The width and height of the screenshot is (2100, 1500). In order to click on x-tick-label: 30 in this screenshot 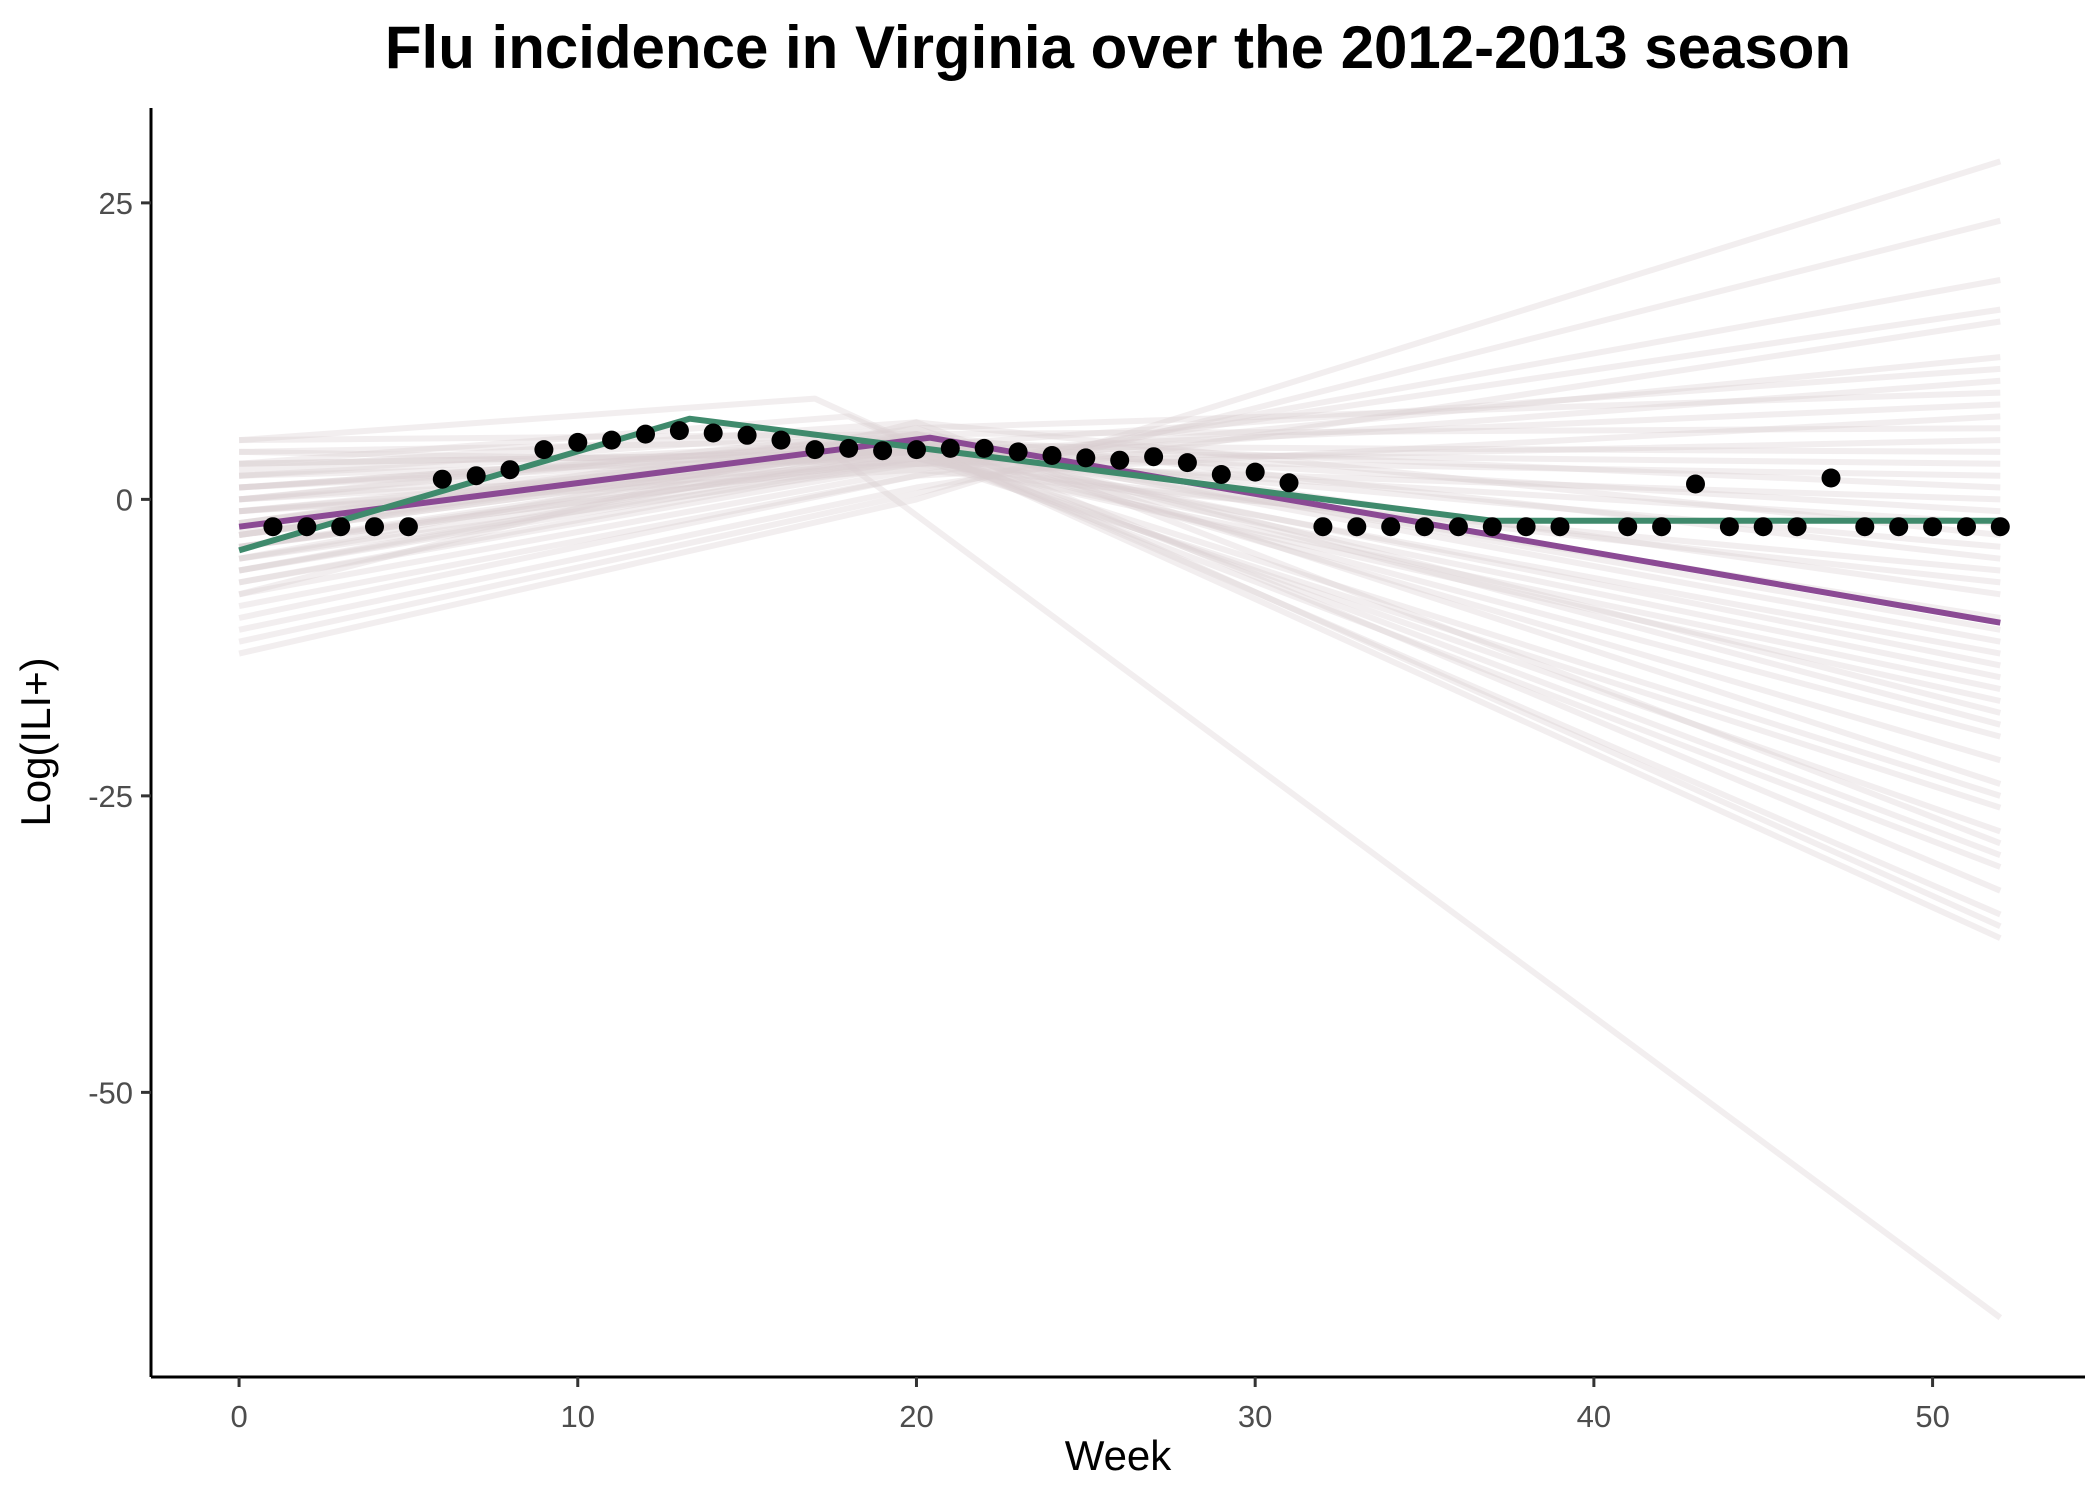, I will do `click(1255, 1416)`.